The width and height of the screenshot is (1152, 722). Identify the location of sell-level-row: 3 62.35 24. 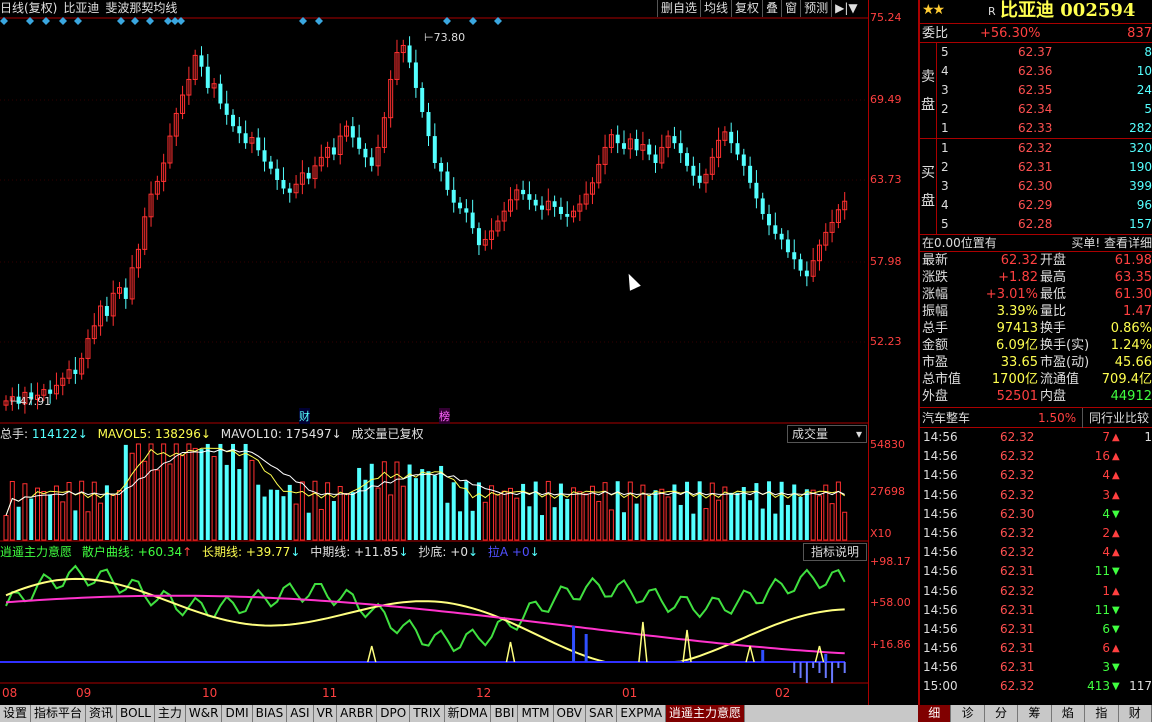
(1045, 90).